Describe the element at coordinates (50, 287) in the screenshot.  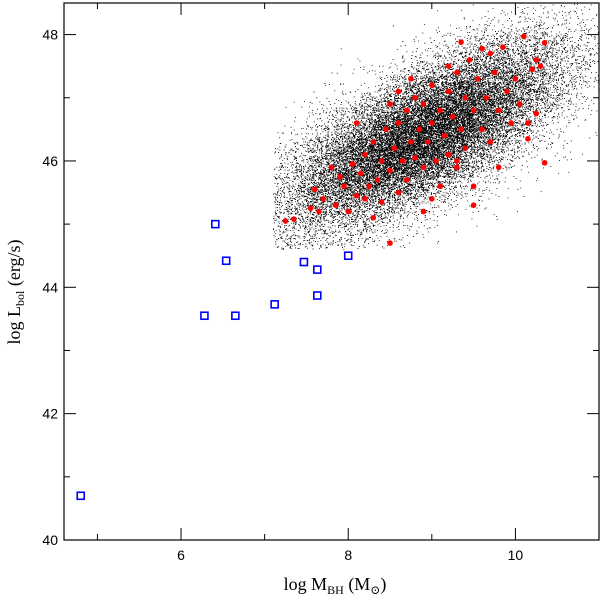
I see `y-tick-labels: 40 42 44 46 48` at that location.